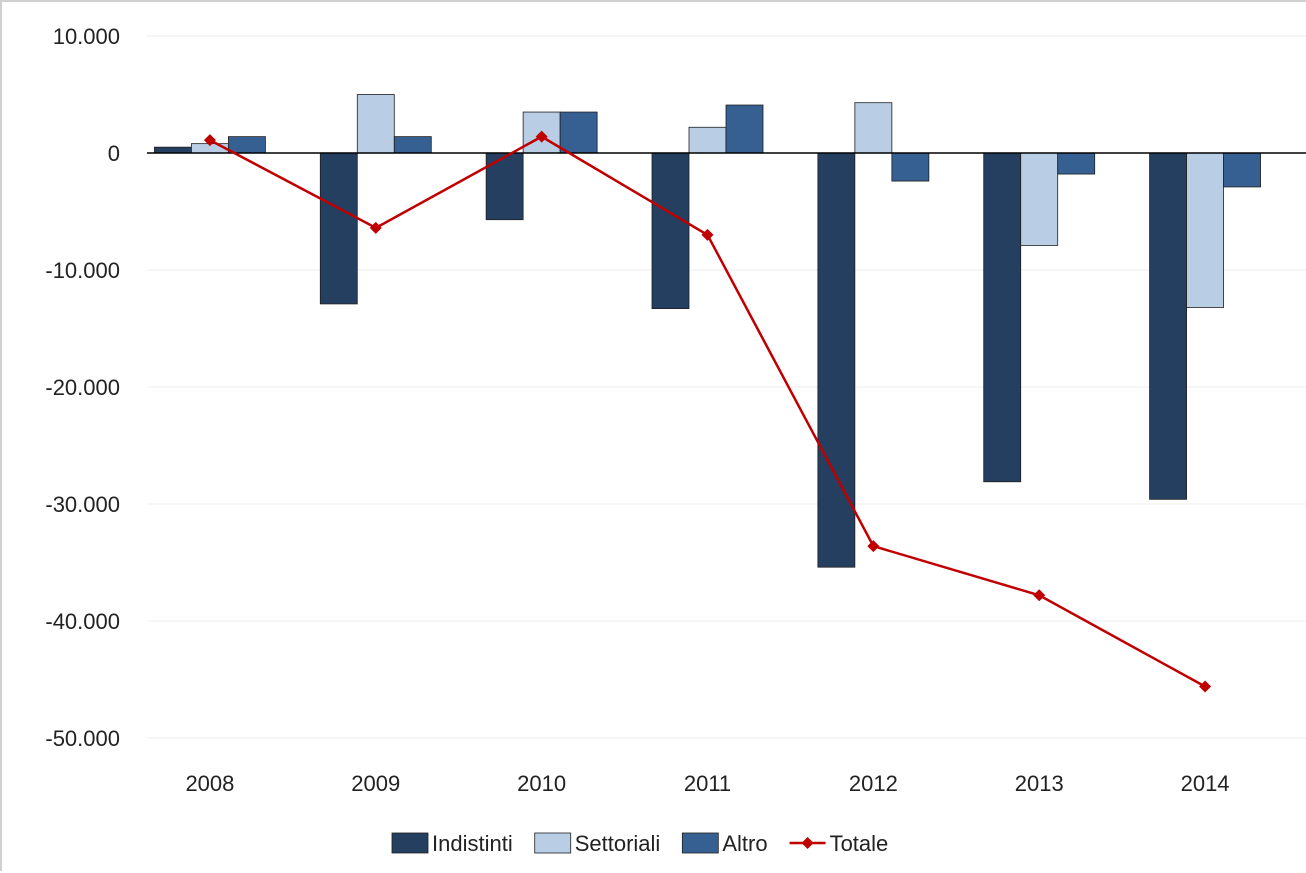  What do you see at coordinates (82, 504) in the screenshot?
I see `y-tick-label: -30.000` at bounding box center [82, 504].